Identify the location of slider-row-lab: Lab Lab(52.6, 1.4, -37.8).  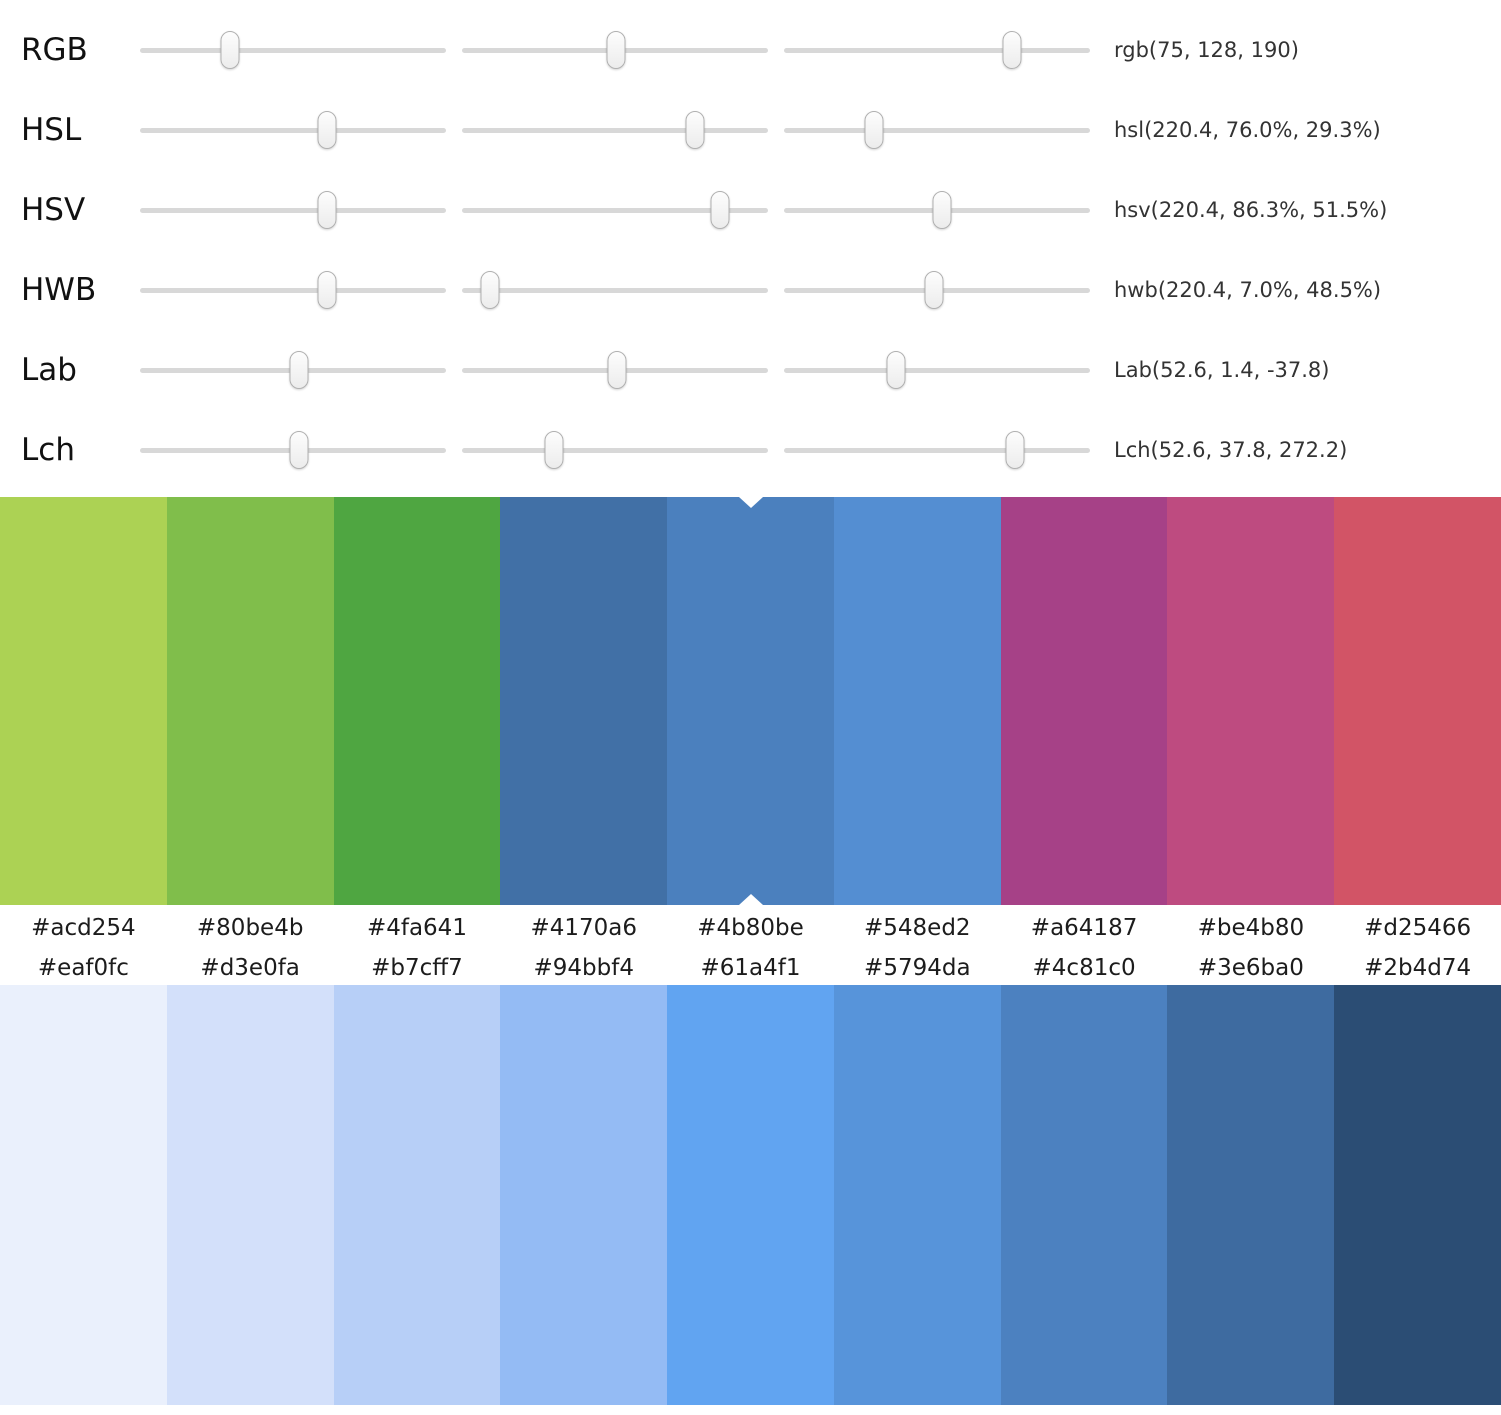
(750, 370).